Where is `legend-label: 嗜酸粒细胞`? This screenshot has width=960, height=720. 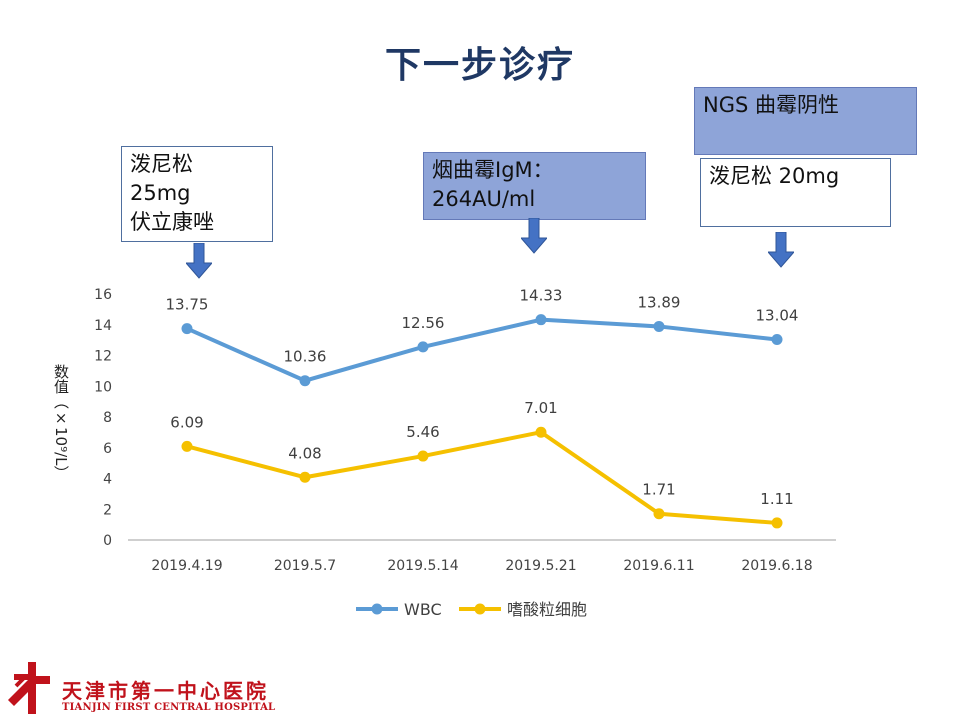 legend-label: 嗜酸粒细胞 is located at coordinates (547, 609).